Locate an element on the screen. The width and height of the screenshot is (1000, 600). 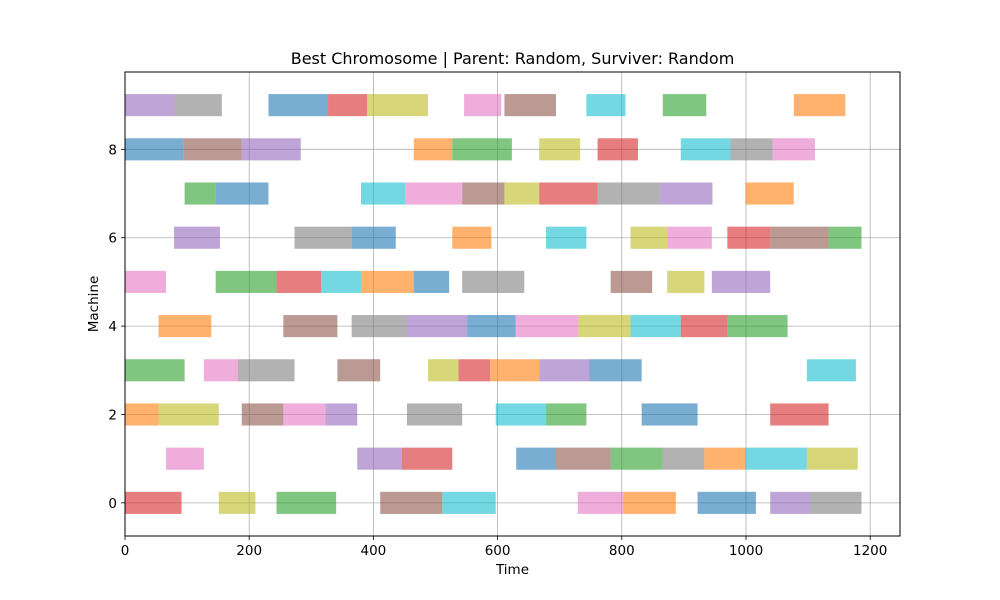
y-tick-label: 8 is located at coordinates (112, 150).